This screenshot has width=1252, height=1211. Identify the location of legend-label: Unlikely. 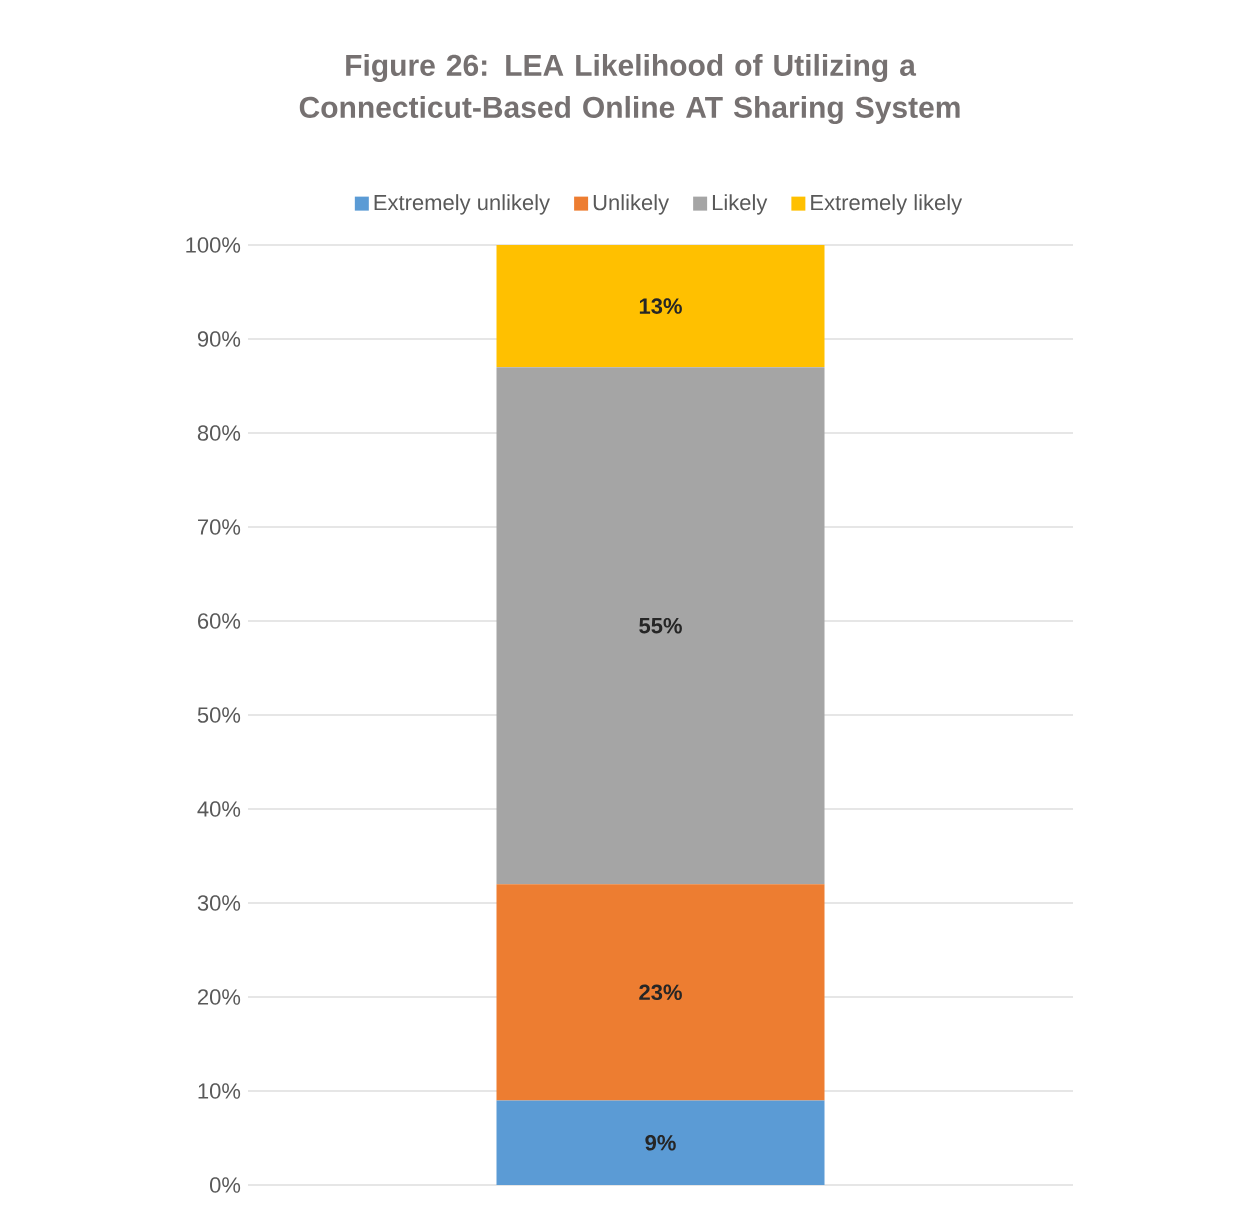
(631, 204).